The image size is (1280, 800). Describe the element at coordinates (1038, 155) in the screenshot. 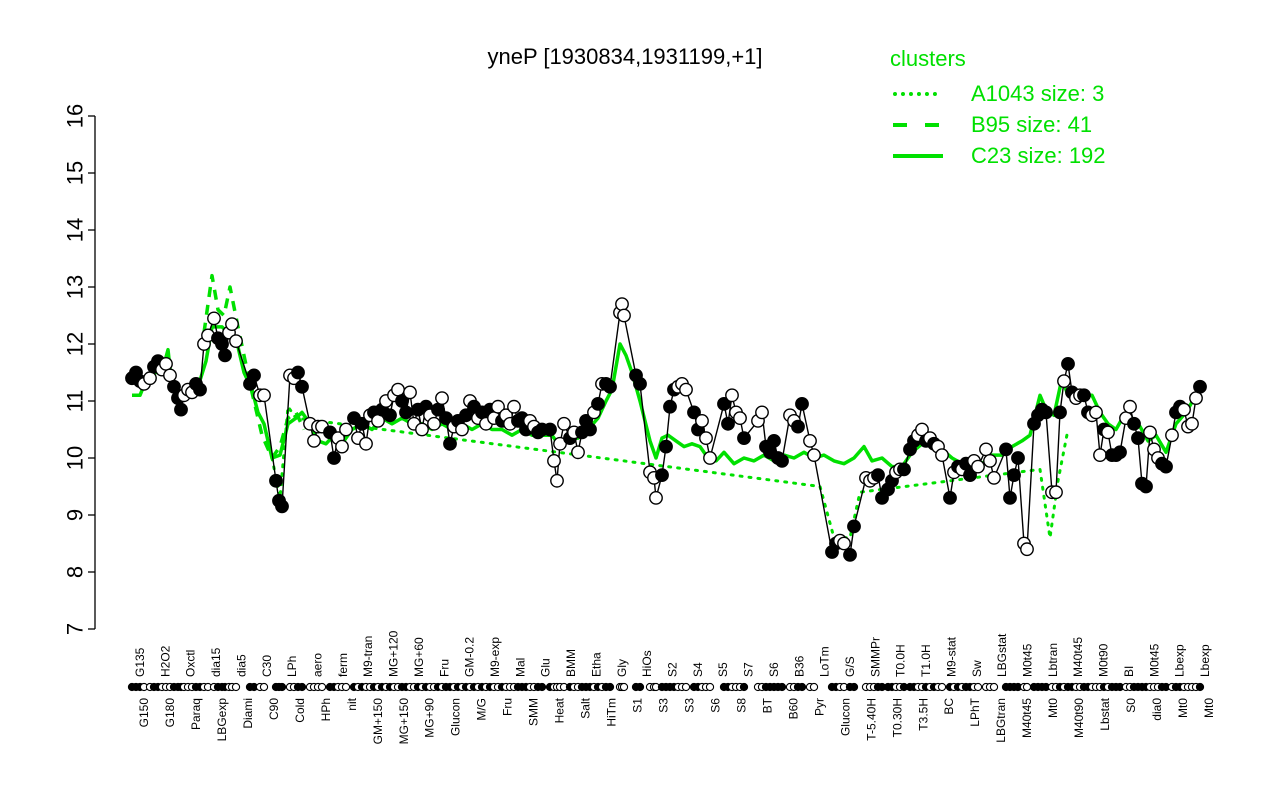

I see `legend-label: C23 size: 192` at that location.